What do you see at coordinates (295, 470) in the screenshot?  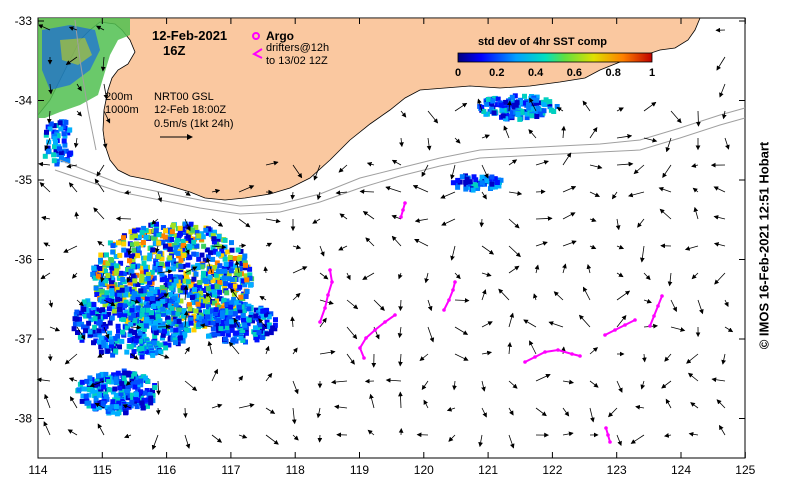 I see `lon-tick-label: 118` at bounding box center [295, 470].